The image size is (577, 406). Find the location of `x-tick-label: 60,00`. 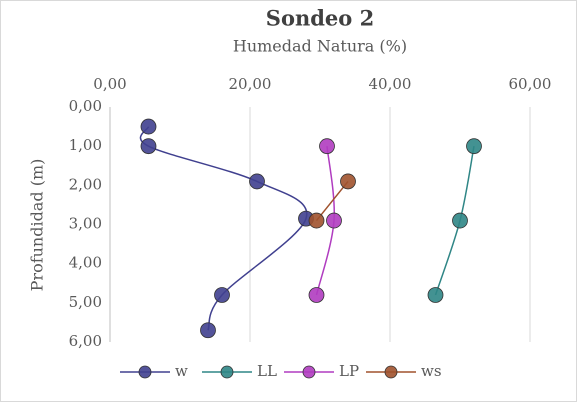

x-tick-label: 60,00 is located at coordinates (530, 84).